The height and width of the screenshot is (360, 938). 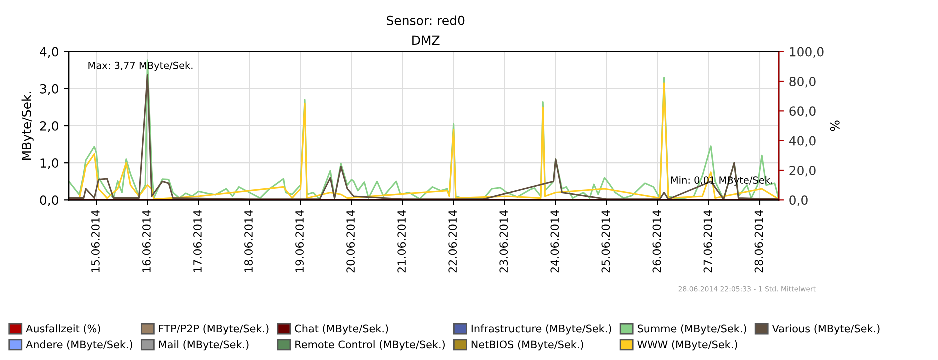 What do you see at coordinates (341, 329) in the screenshot?
I see `legend-label: Chat (MByte/Sek.)` at bounding box center [341, 329].